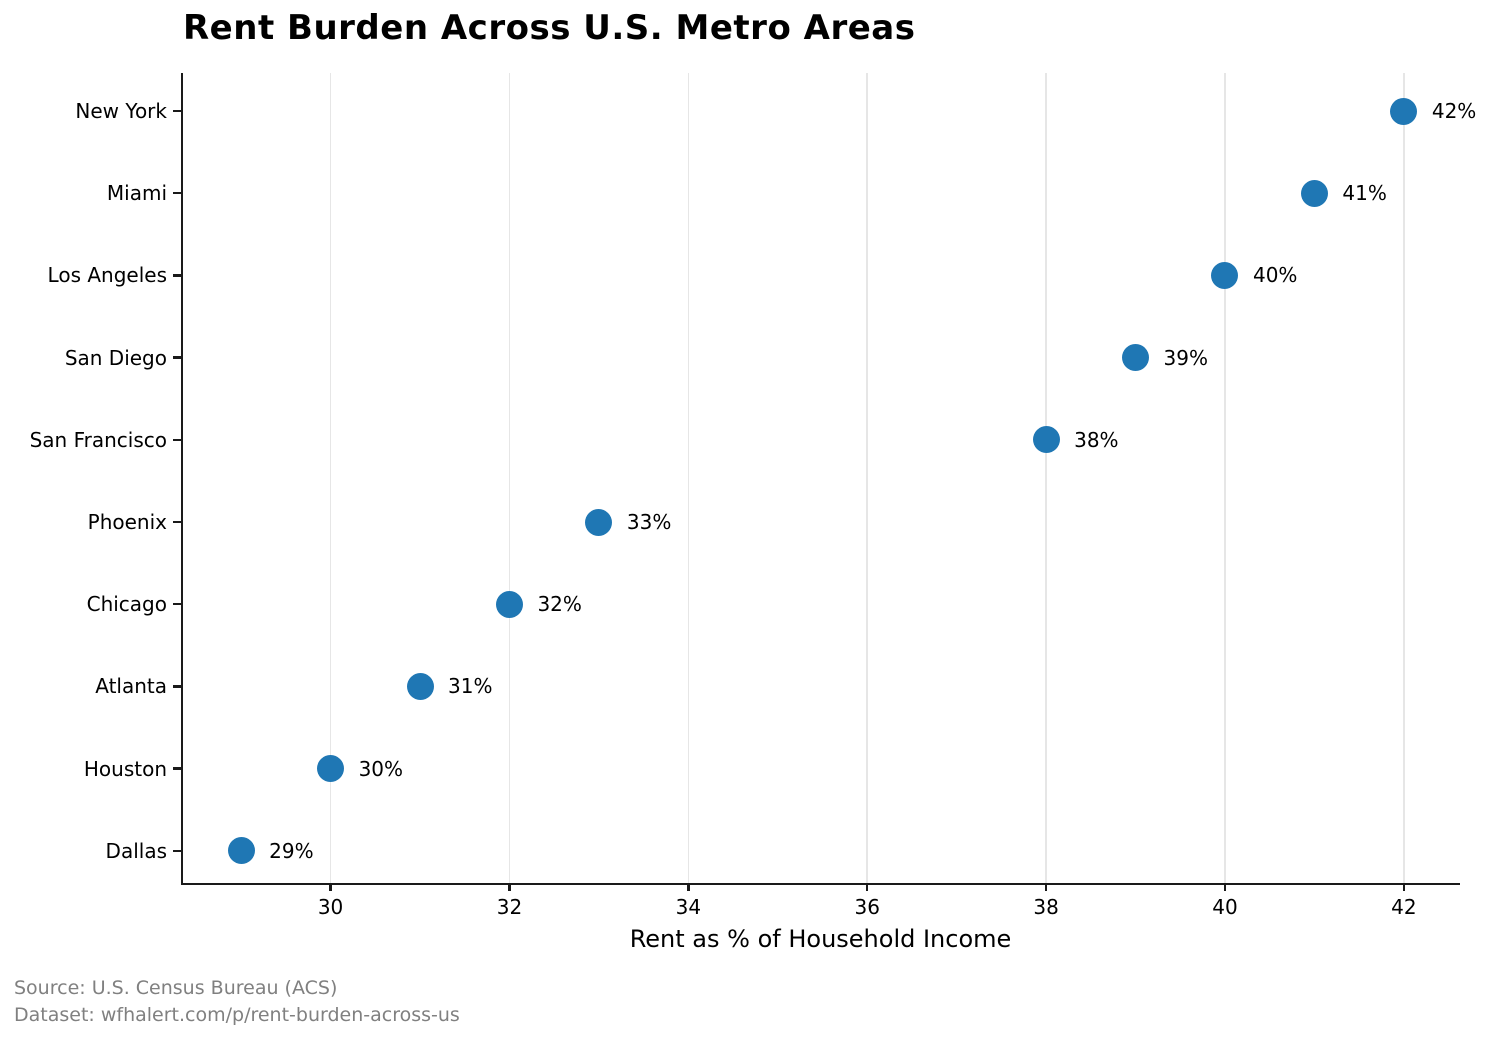 The width and height of the screenshot is (1489, 1040). Describe the element at coordinates (559, 604) in the screenshot. I see `data-point-label: 32%` at that location.